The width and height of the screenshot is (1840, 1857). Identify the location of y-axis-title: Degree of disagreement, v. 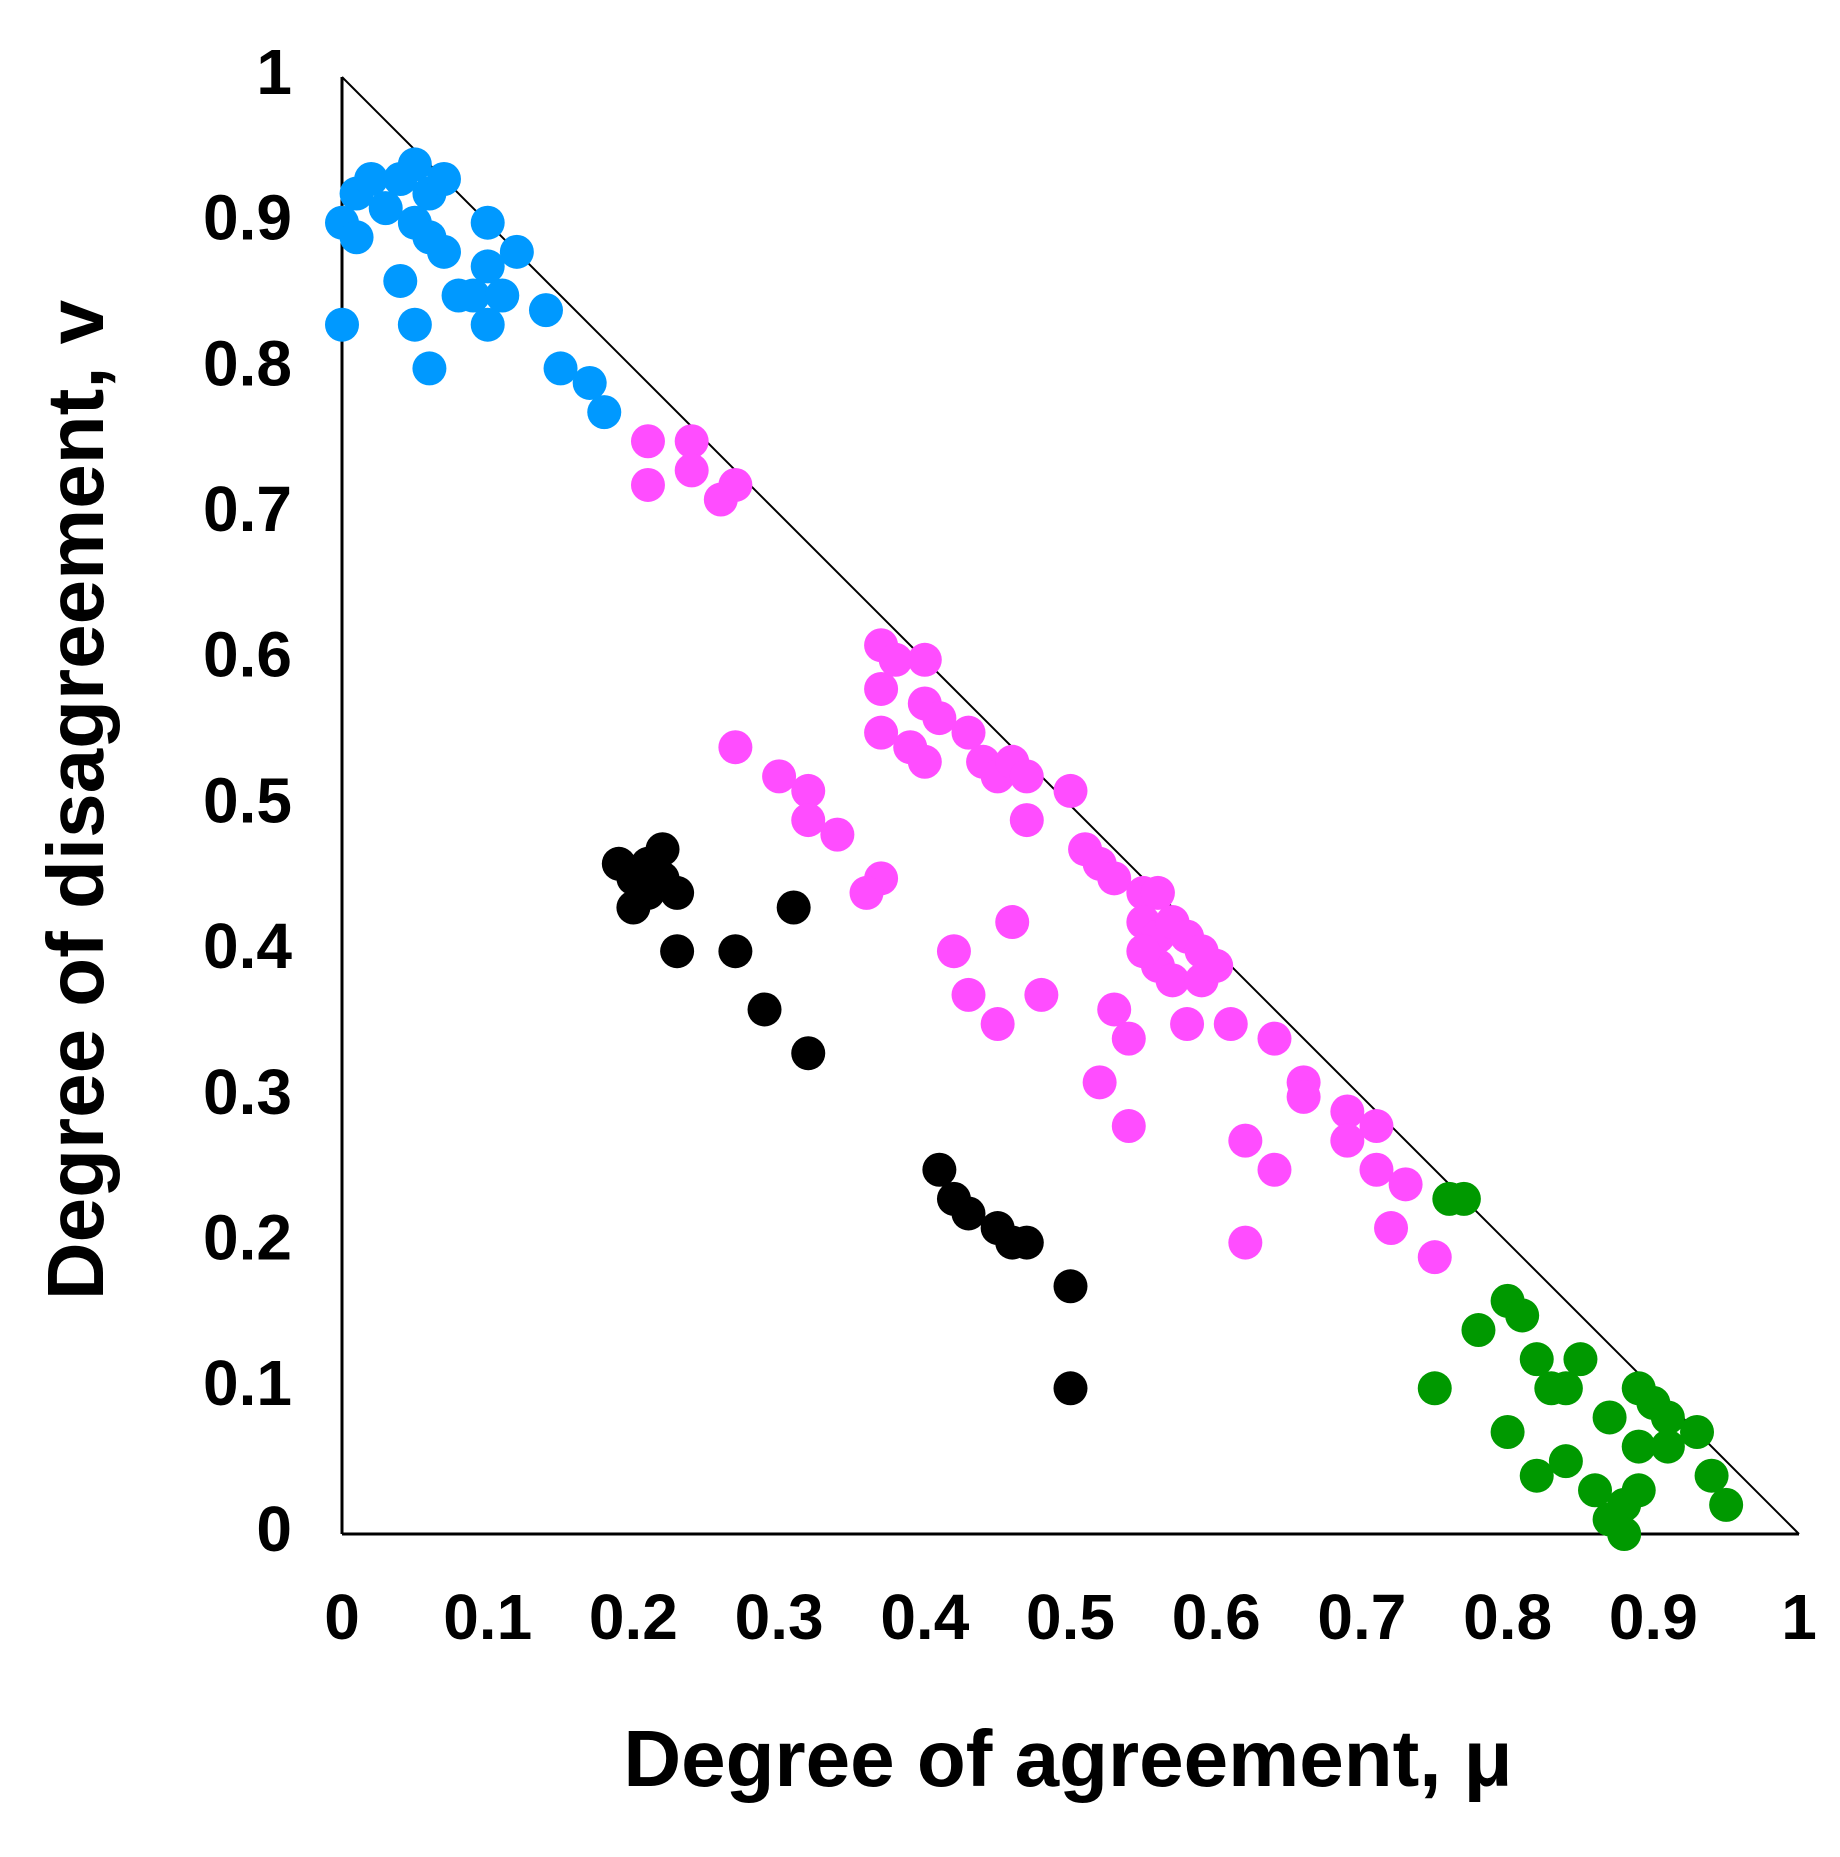
(75, 799).